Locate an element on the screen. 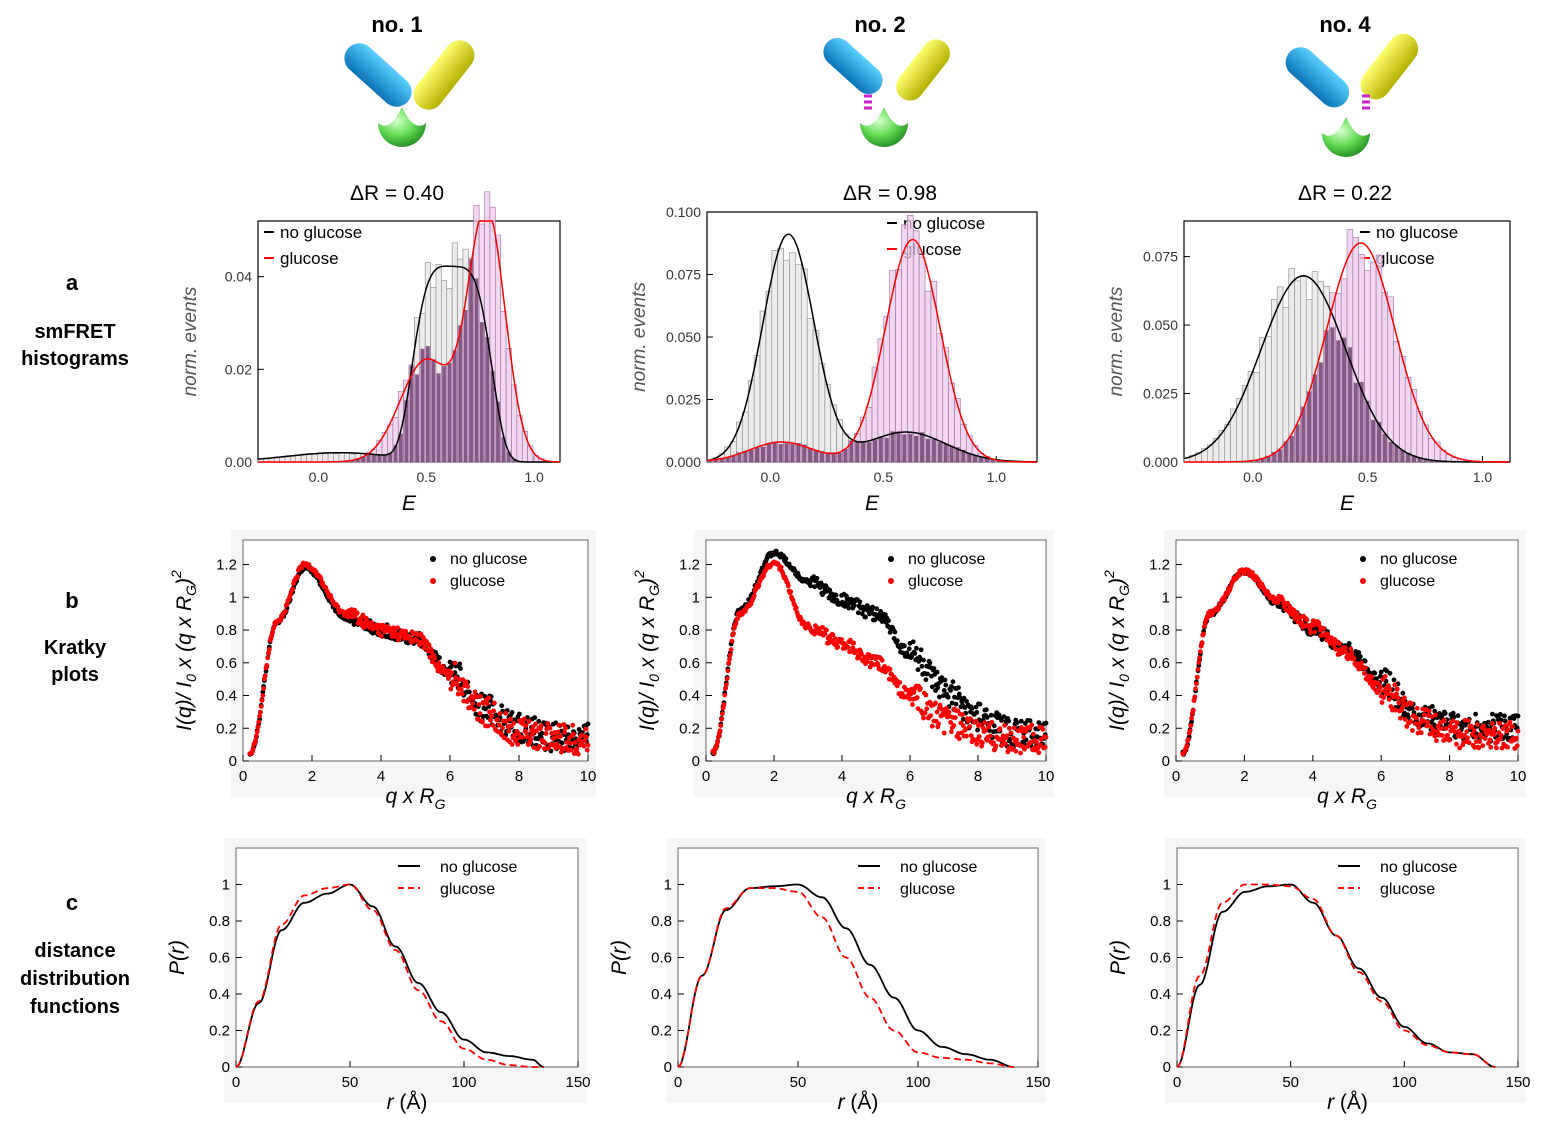 This screenshot has width=1542, height=1128. plot-frame is located at coordinates (407, 957).